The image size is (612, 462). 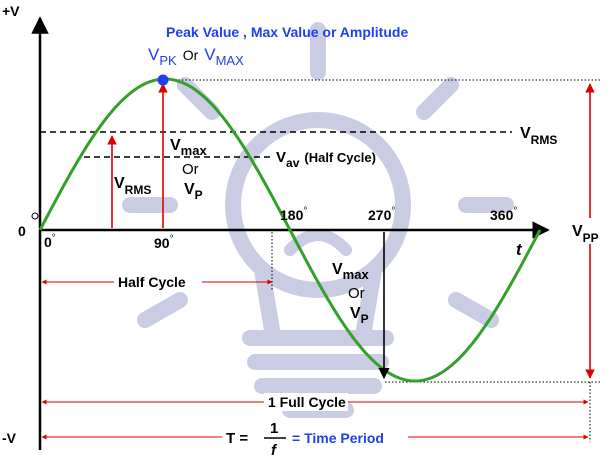 What do you see at coordinates (519, 249) in the screenshot?
I see `x-axis-label: t` at bounding box center [519, 249].